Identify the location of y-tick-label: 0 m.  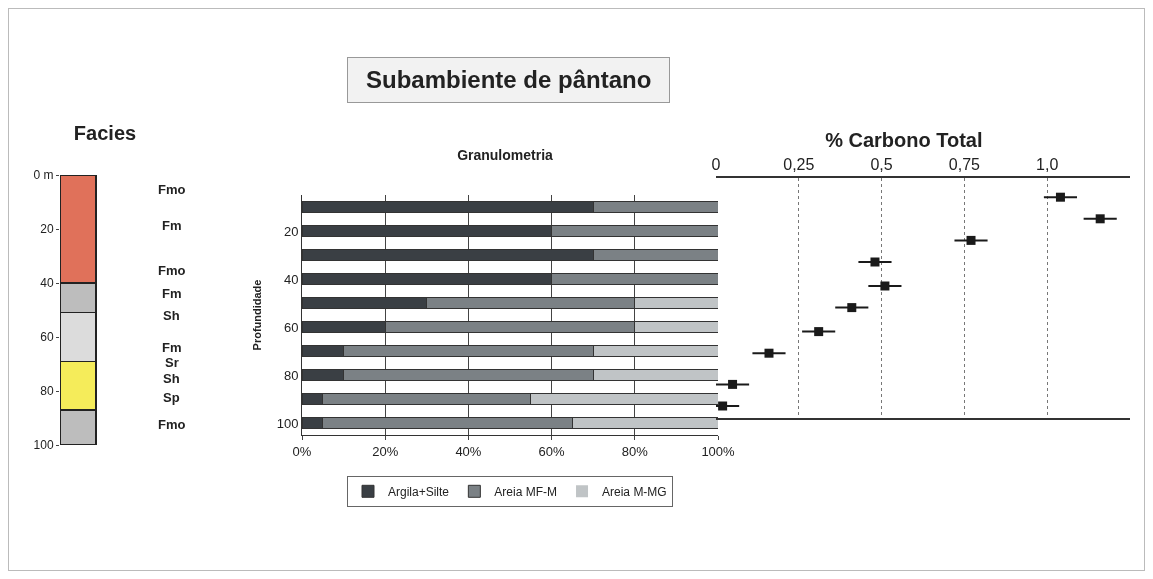
(43, 175).